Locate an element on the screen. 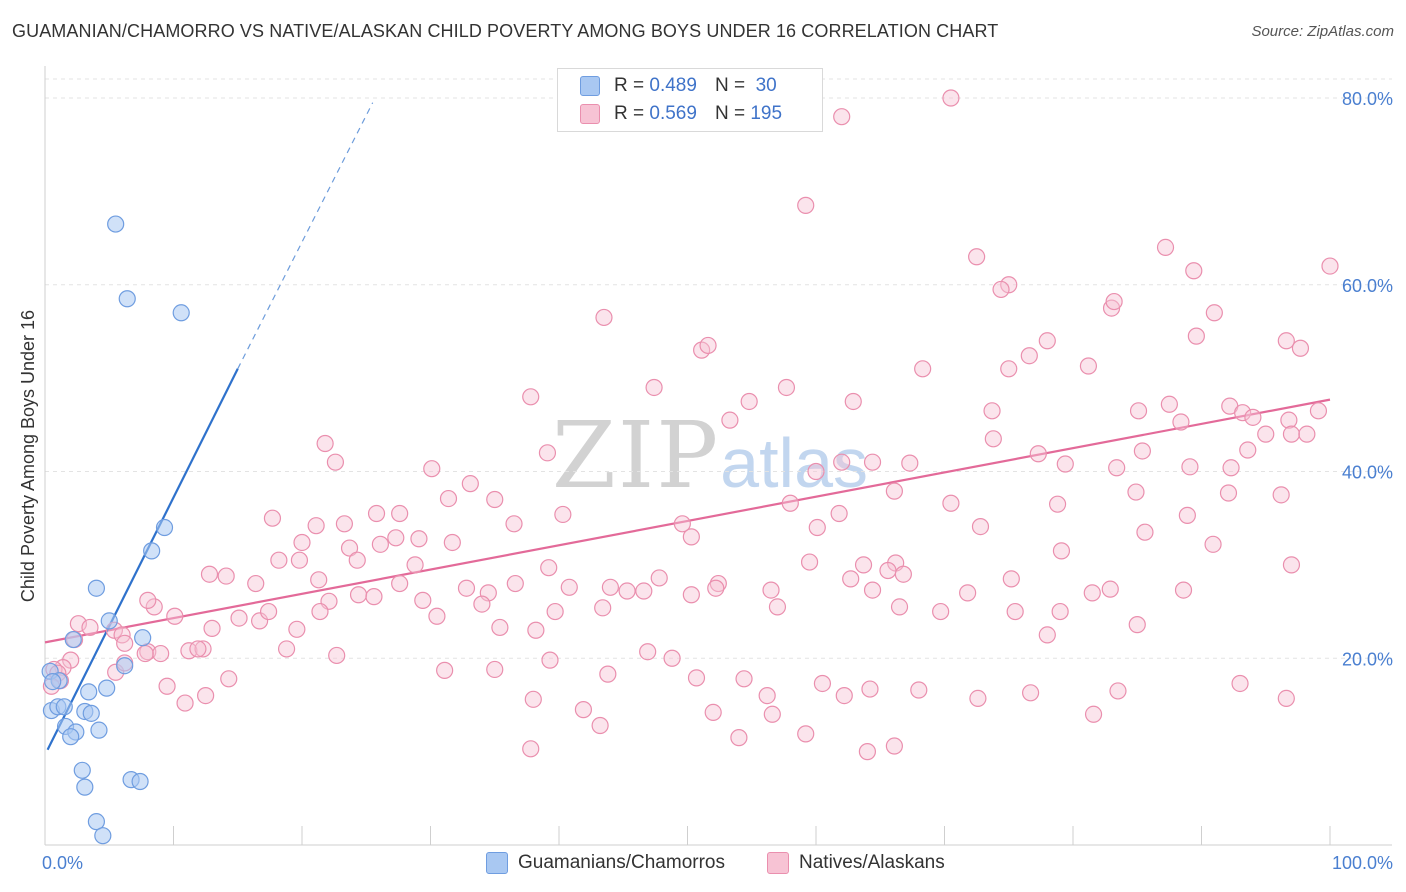  guamanians-trend-line is located at coordinates (142, 559).